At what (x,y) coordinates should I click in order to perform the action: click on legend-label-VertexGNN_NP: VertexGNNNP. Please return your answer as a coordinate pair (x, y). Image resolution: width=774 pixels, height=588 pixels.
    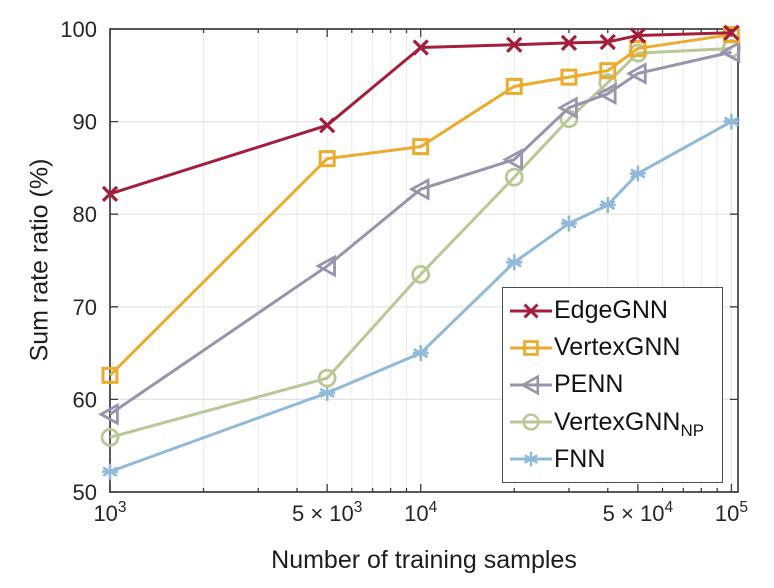
    Looking at the image, I should click on (629, 423).